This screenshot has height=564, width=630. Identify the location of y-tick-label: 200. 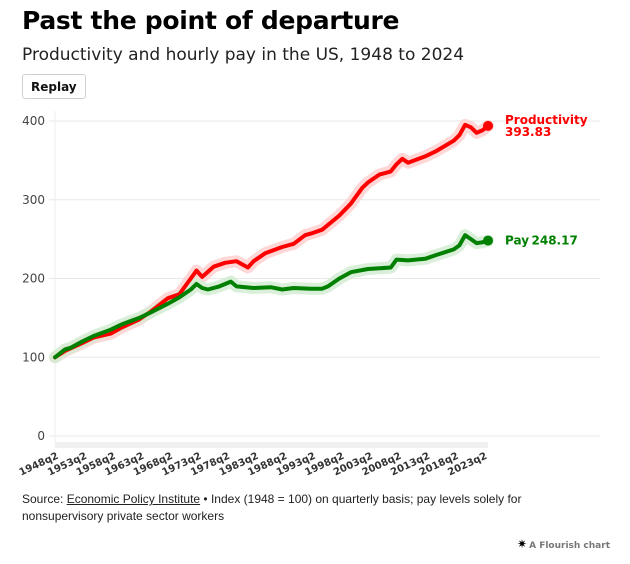
(33, 279).